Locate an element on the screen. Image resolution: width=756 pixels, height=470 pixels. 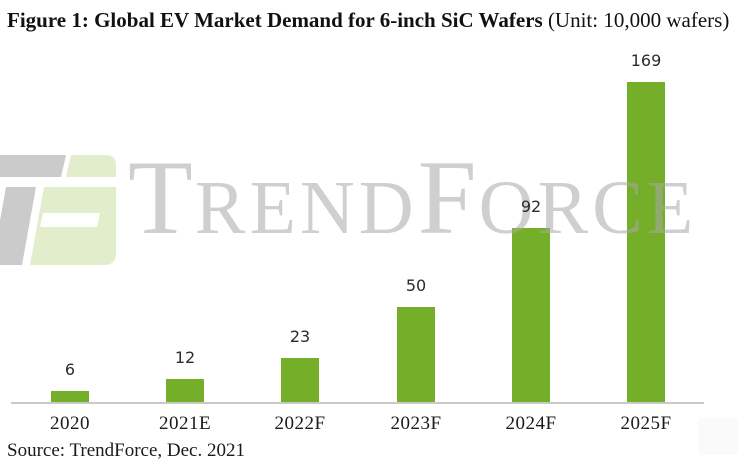
x-axis-label-2020: 2020 is located at coordinates (70, 423).